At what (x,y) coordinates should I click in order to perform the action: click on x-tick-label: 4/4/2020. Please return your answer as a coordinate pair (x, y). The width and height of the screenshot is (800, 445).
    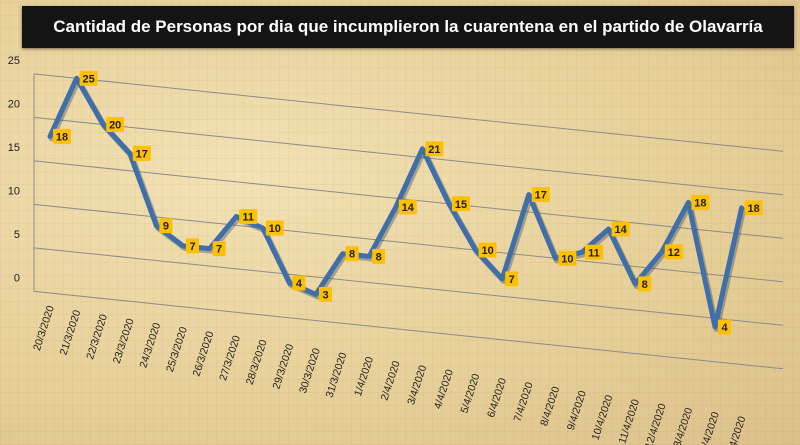
    Looking at the image, I should click on (444, 389).